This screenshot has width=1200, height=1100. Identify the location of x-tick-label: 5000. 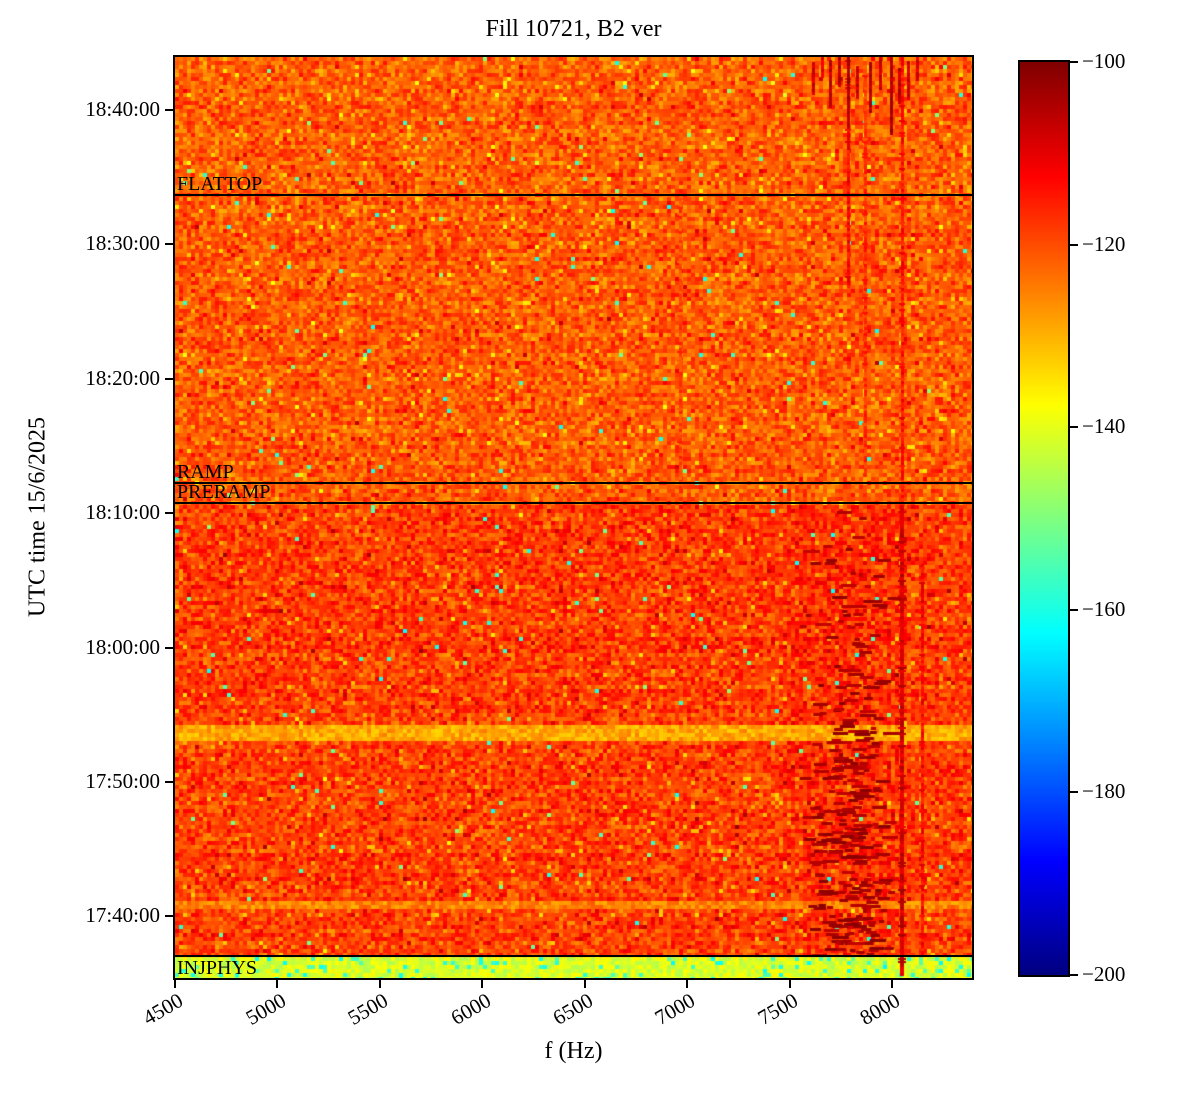
(265, 1009).